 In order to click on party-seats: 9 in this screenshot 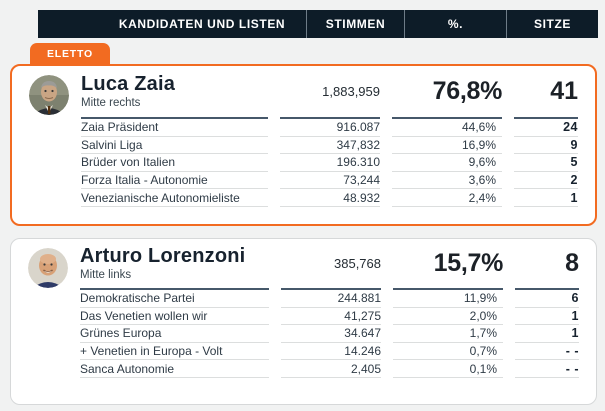, I will do `click(546, 146)`.